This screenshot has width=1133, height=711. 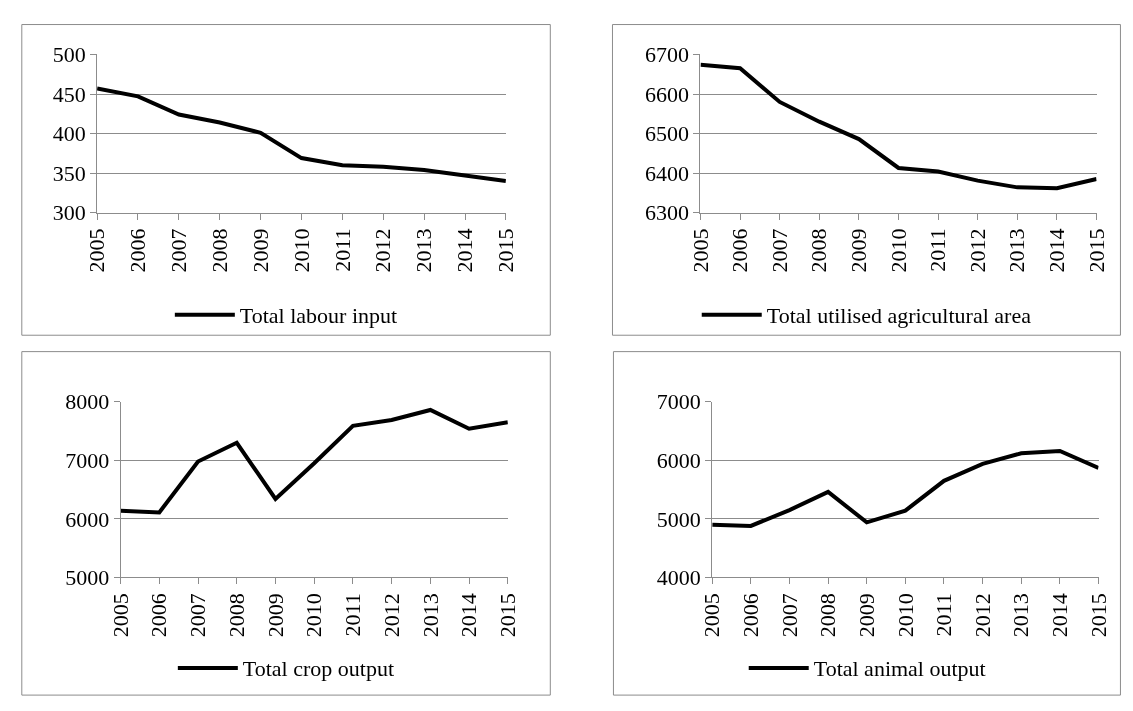 What do you see at coordinates (318, 669) in the screenshot?
I see `legend-label: Total crop output` at bounding box center [318, 669].